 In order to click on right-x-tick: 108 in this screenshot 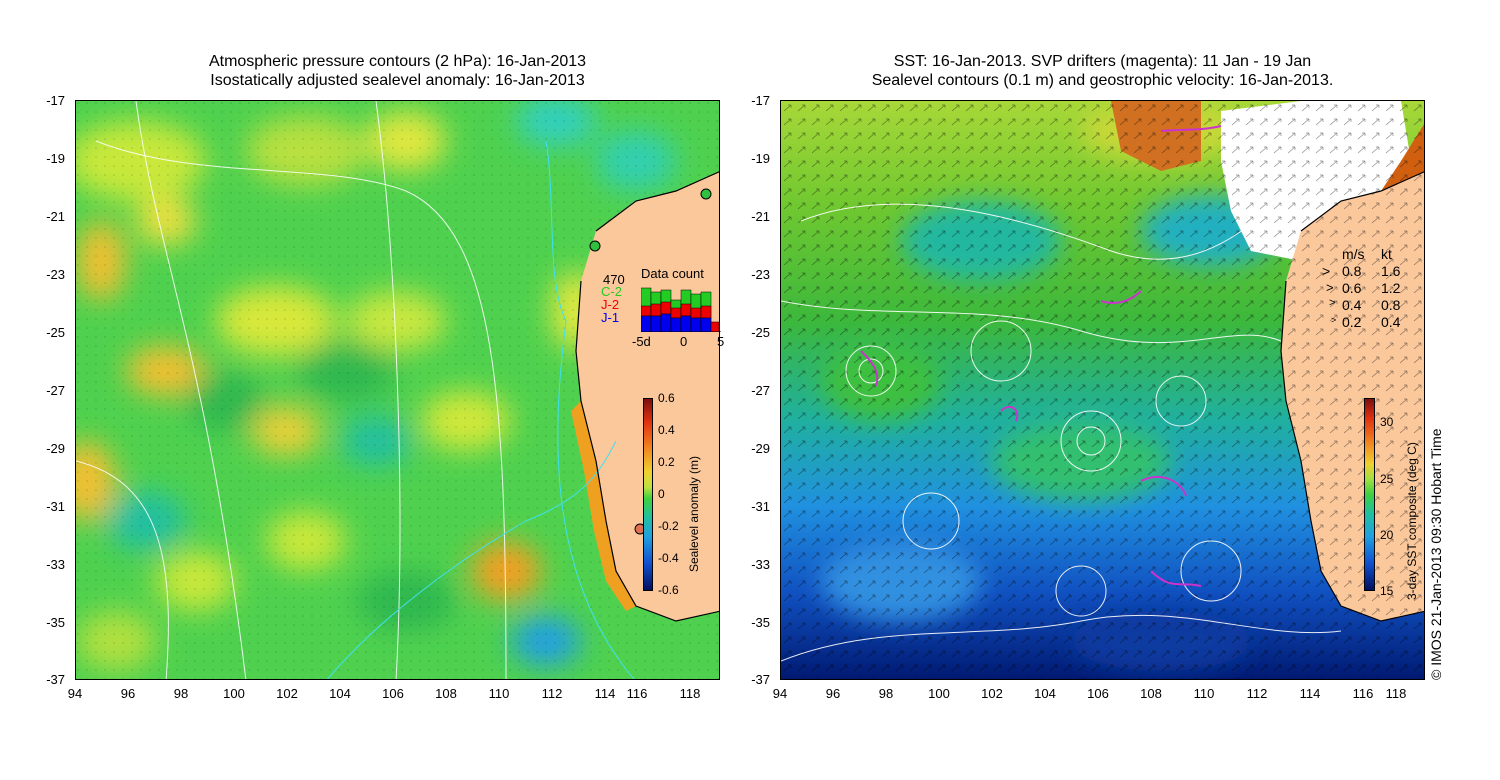, I will do `click(1151, 693)`.